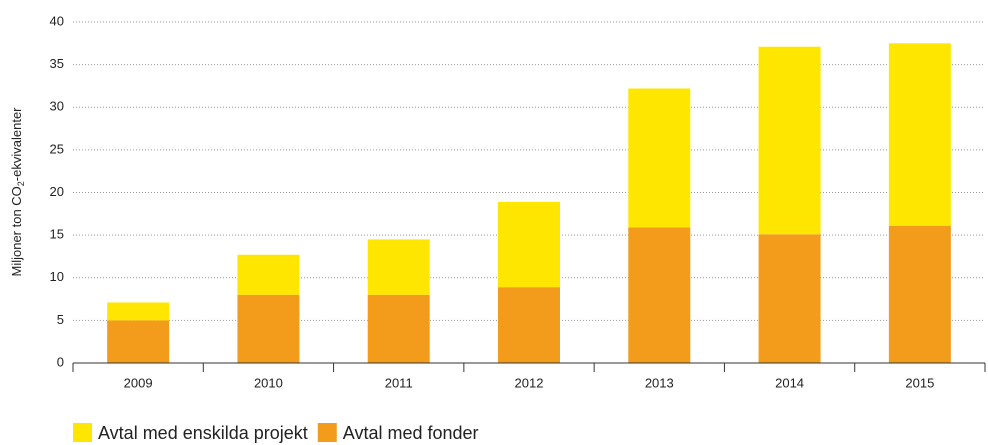  Describe the element at coordinates (659, 382) in the screenshot. I see `x-tick-label: 2013` at that location.